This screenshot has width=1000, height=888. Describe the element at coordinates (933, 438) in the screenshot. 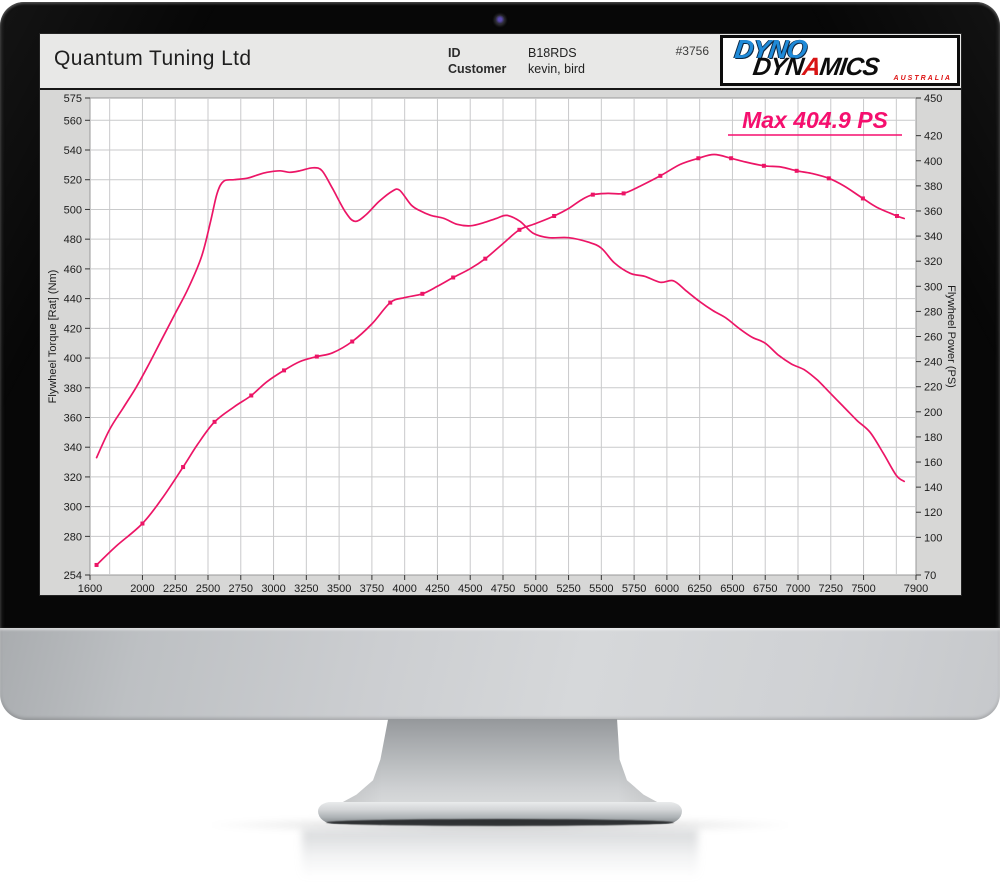

I see `y-right-tick-label: 180` at that location.